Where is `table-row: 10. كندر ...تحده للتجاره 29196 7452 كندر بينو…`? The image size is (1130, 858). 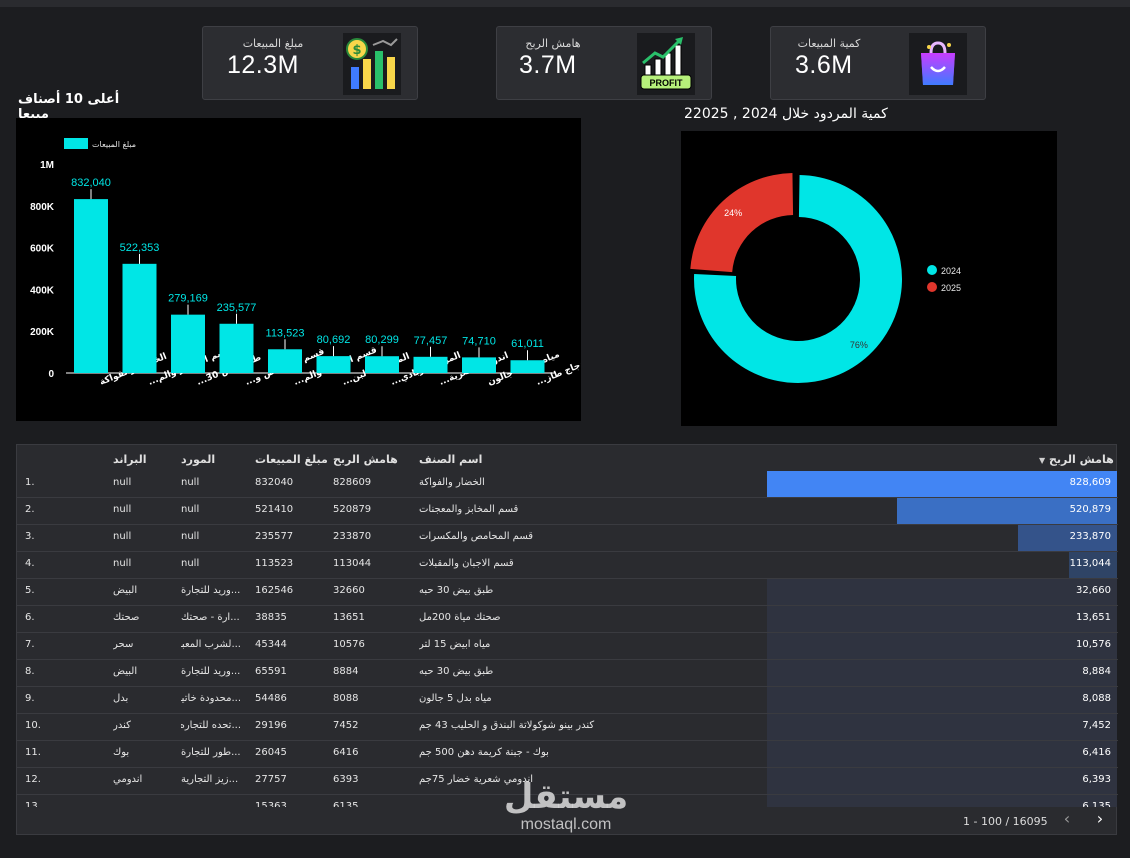 table-row: 10. كندر ...تحده للتجاره 29196 7452 كندر بينو… is located at coordinates (567, 727).